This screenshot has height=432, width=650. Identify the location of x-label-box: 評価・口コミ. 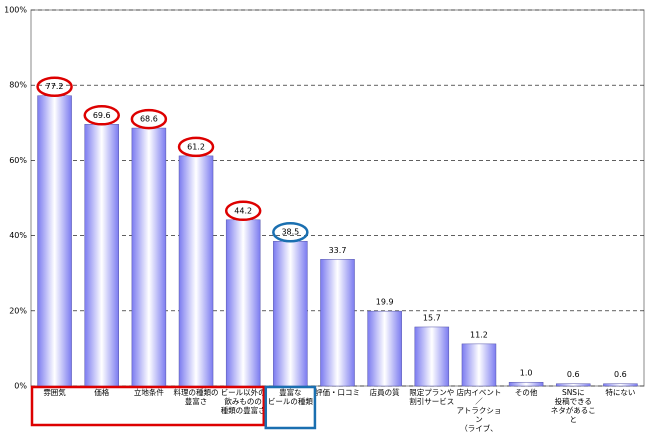
(337, 392).